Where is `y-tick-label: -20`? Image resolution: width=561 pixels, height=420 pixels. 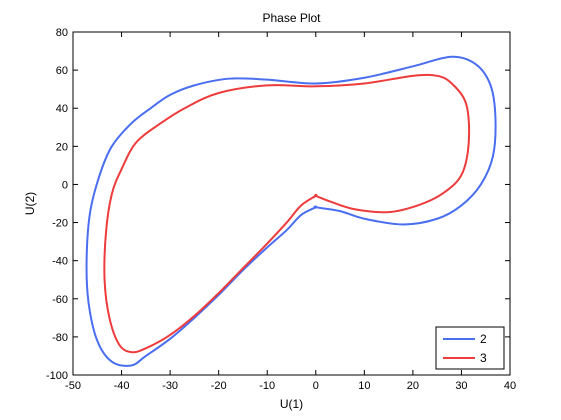
y-tick-label: -20 is located at coordinates (60, 224).